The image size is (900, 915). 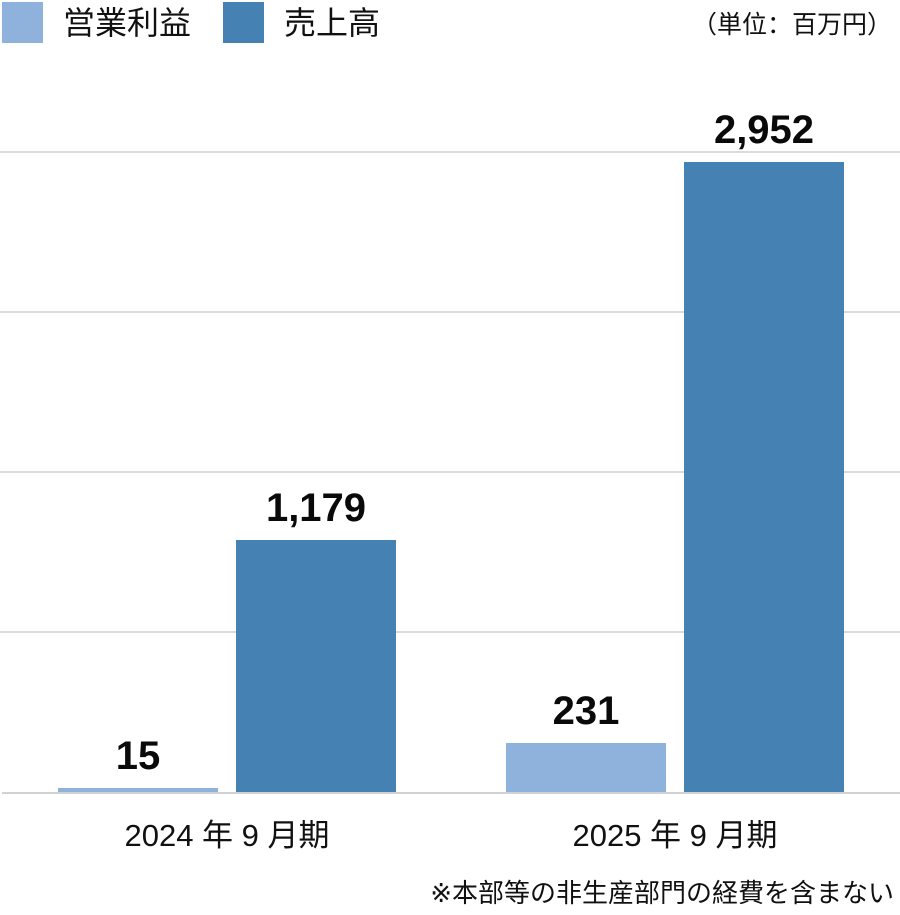 I want to click on value-label-operating-profit: 15, so click(x=138, y=756).